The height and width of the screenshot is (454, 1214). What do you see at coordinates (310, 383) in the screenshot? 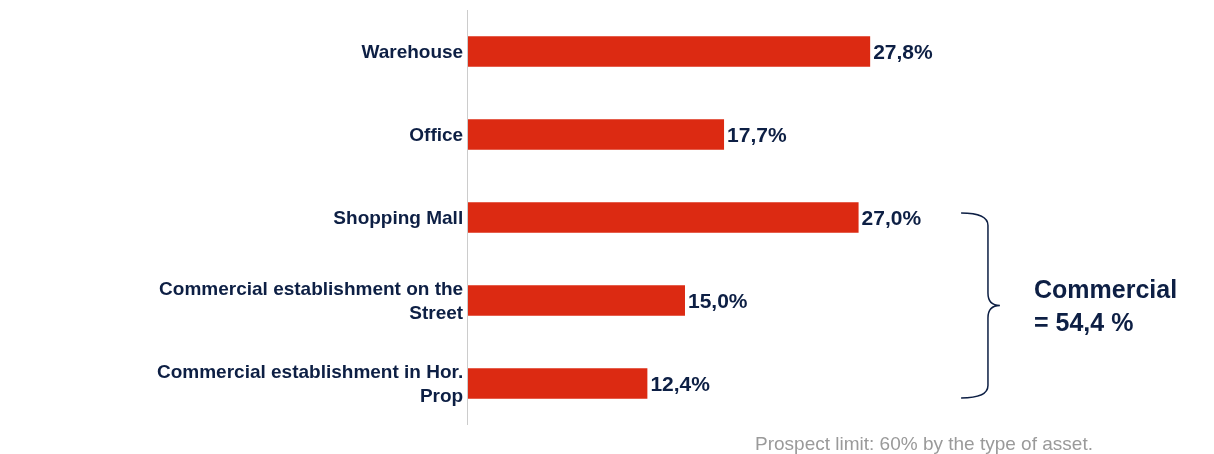
I see `y-tick-label: Commercial establishment in Hor. Prop` at bounding box center [310, 383].